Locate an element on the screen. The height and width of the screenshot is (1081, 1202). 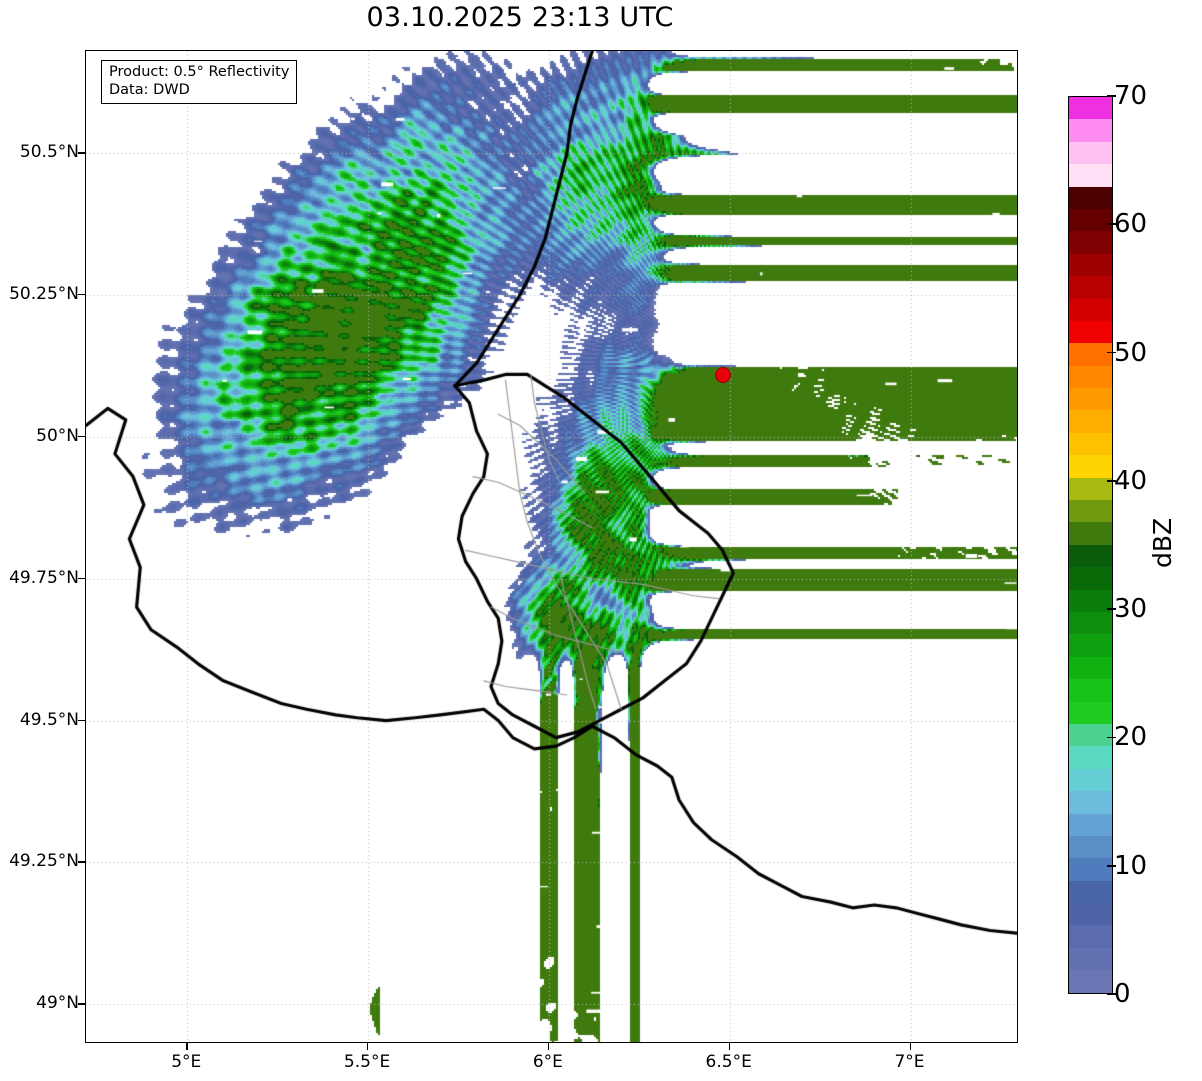
colorbar is located at coordinates (1090, 545).